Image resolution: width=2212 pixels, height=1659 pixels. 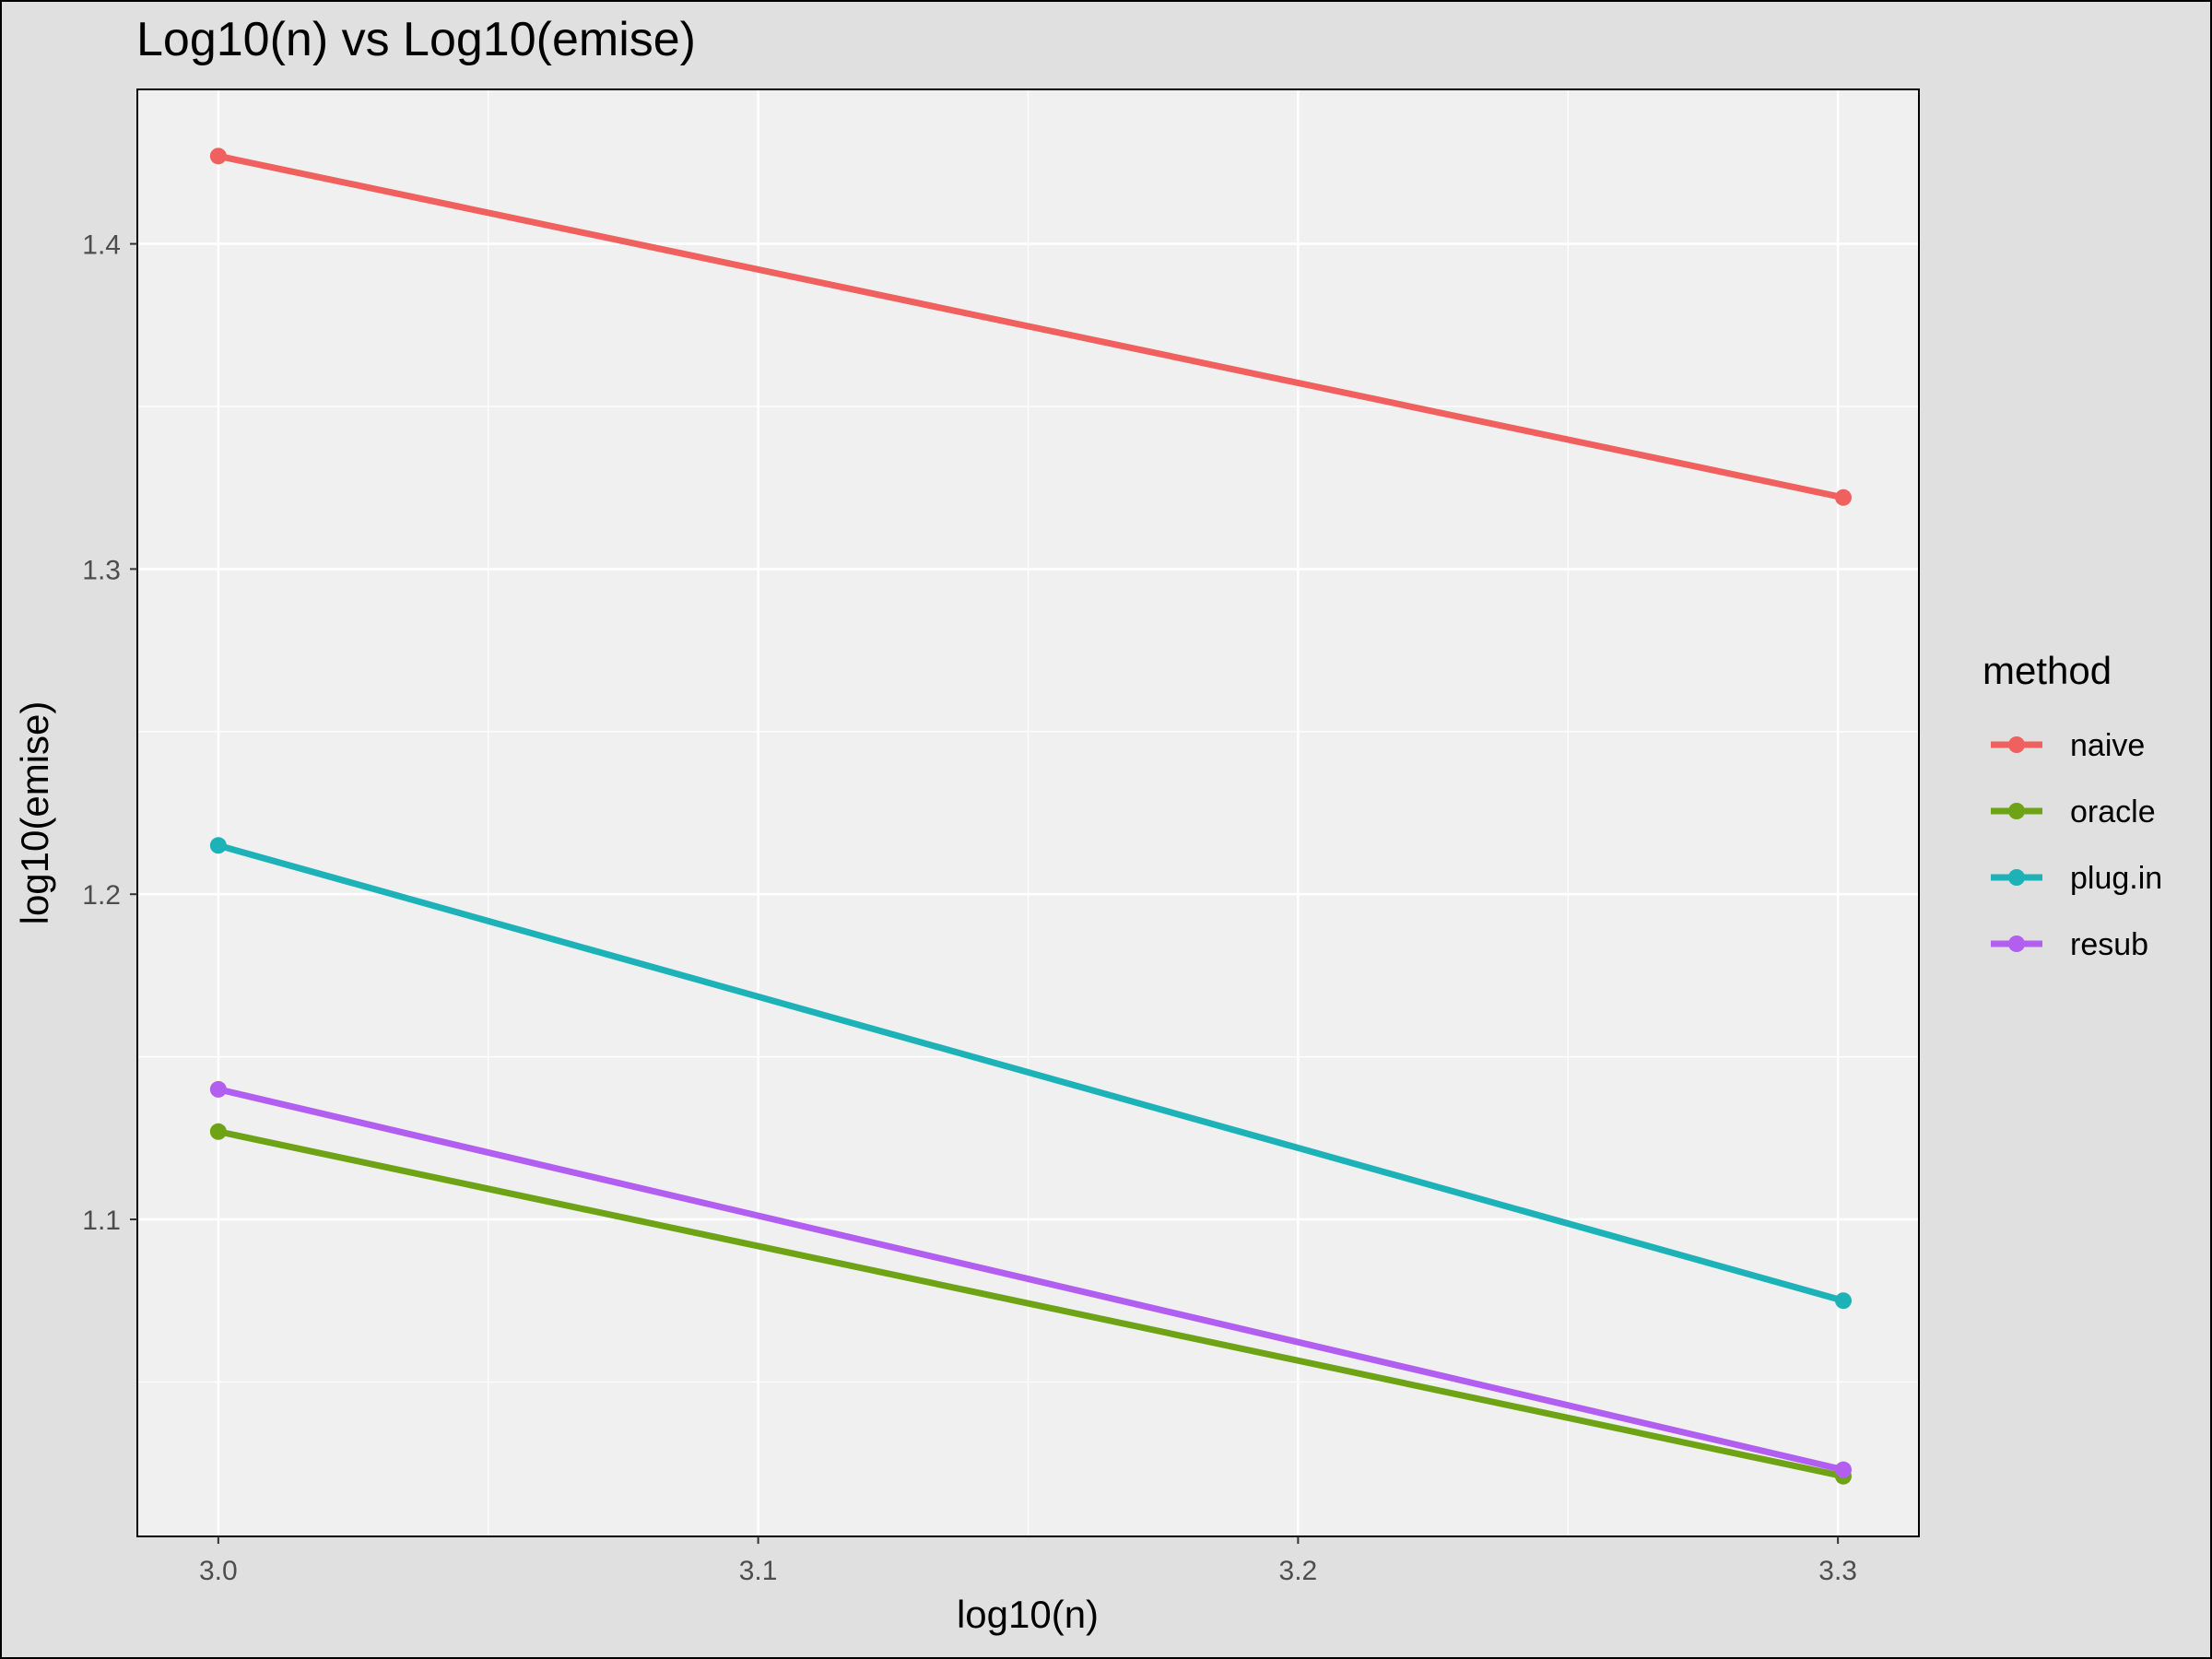 I want to click on legend-key-point-oracle, so click(x=2016, y=811).